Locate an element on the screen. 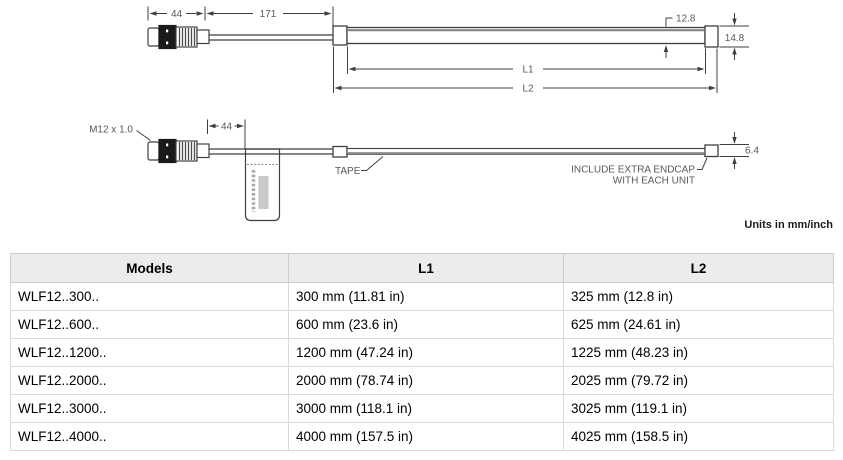 This screenshot has width=843, height=460. light-bar-top-view is located at coordinates (525, 36).